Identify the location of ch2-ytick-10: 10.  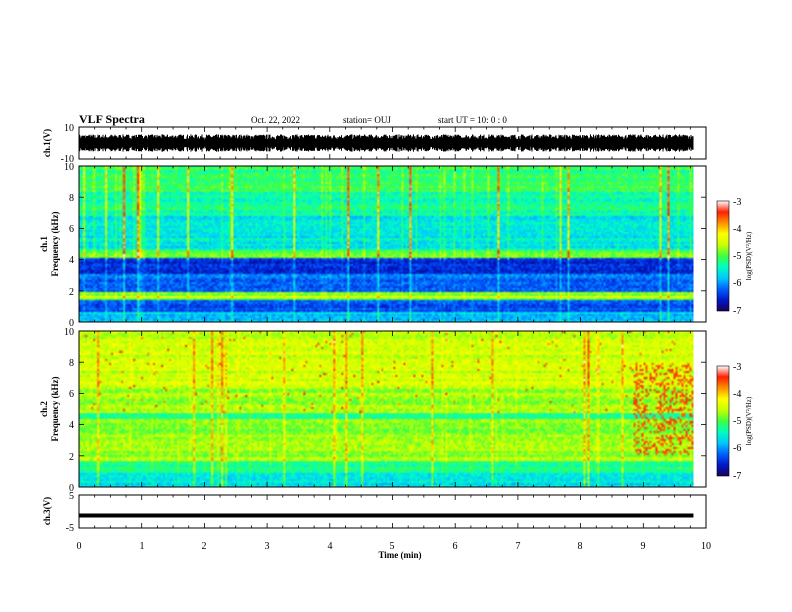
(69, 332).